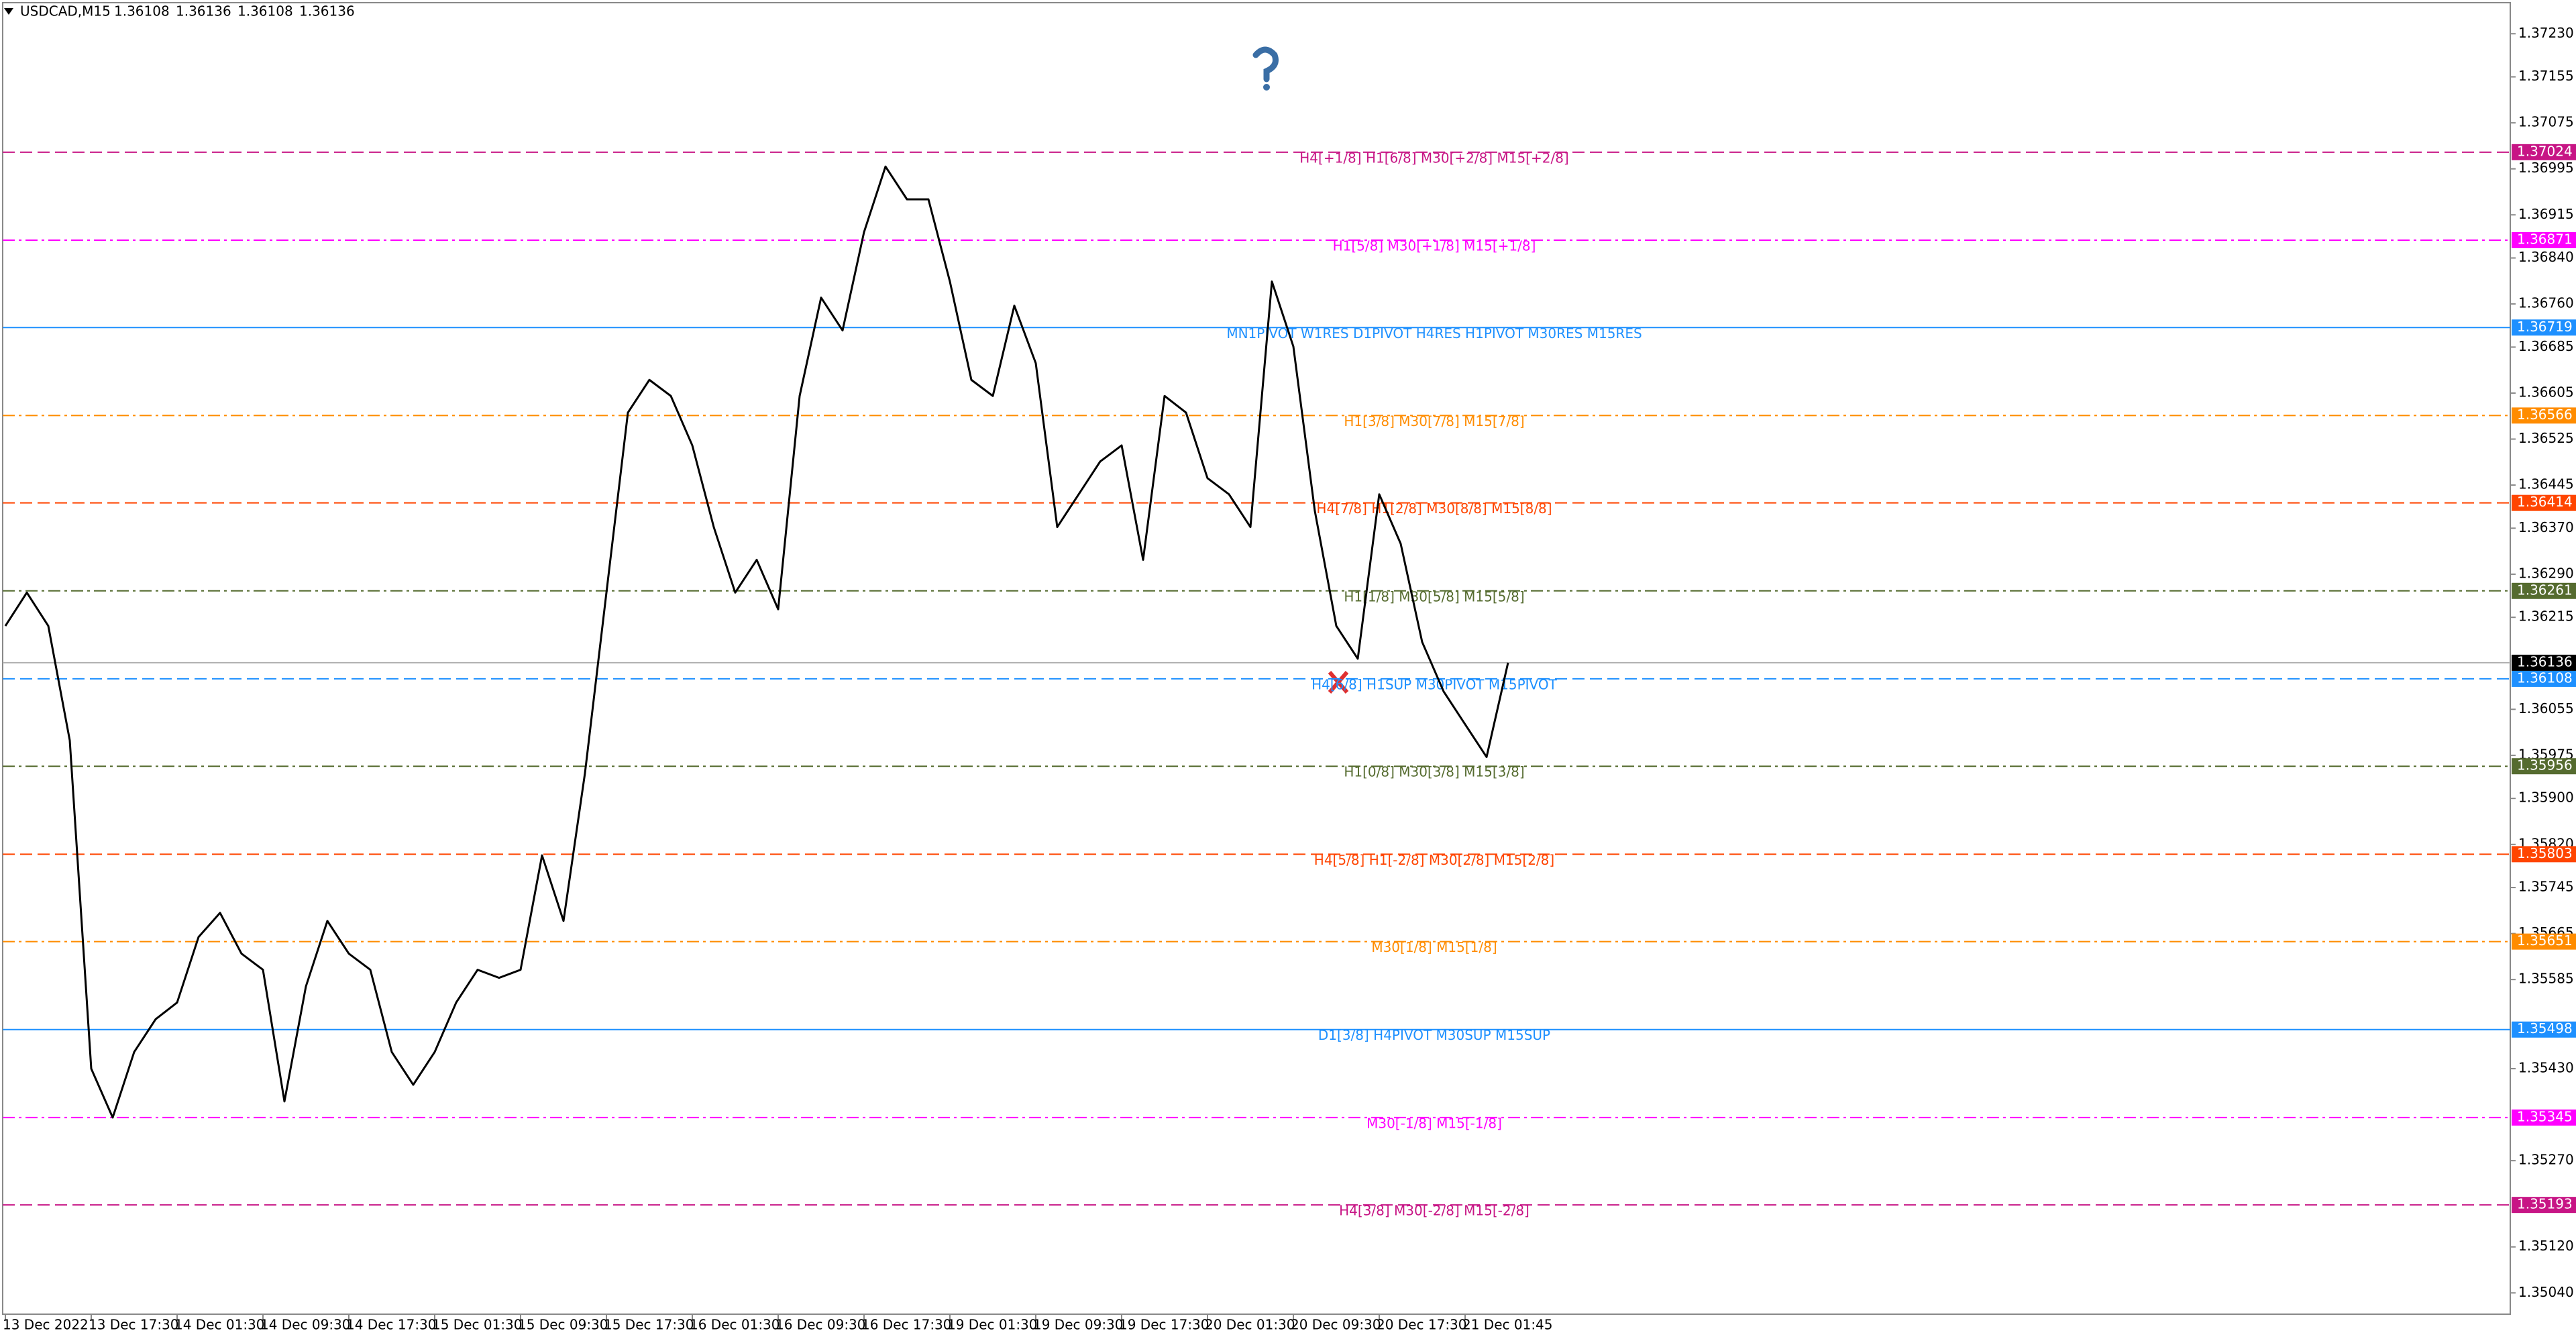 The height and width of the screenshot is (1339, 2576). Describe the element at coordinates (1433, 158) in the screenshot. I see `level-text: H4[+1/8] H1[6/8] M30[+2/8] M15[+2/8]` at that location.